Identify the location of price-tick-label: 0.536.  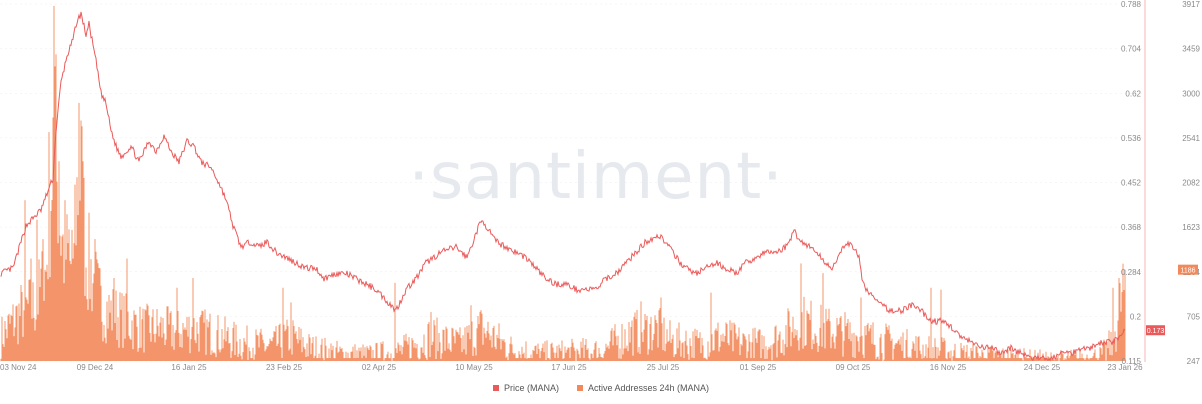
(1131, 138).